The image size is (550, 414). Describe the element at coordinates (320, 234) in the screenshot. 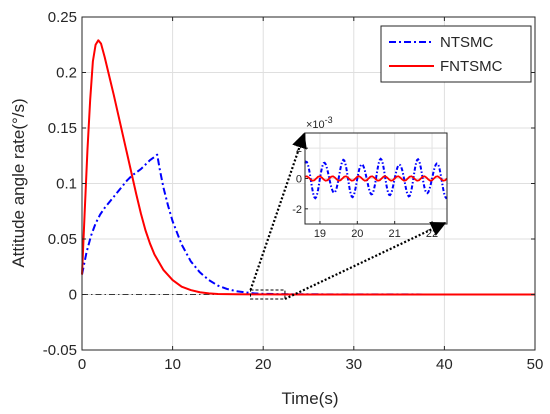

I see `inset-x-tick-label: 19` at that location.